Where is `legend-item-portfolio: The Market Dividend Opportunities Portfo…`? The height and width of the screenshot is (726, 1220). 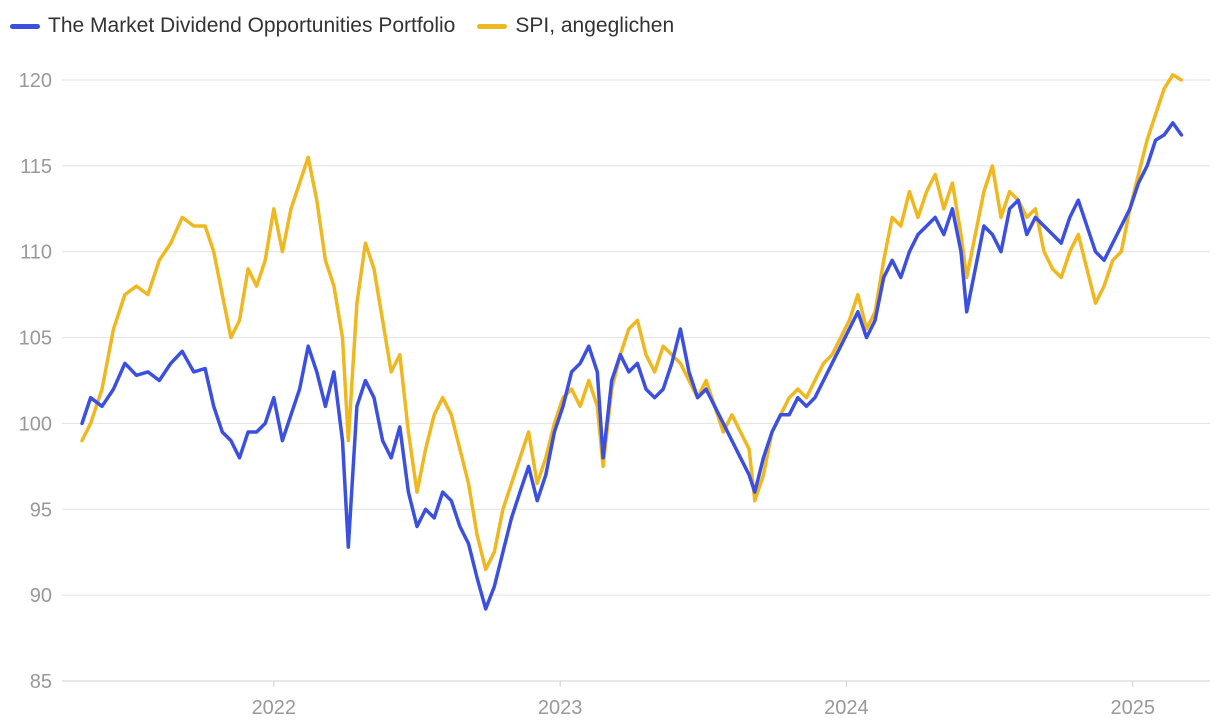
legend-item-portfolio: The Market Dividend Opportunities Portfo… is located at coordinates (232, 26).